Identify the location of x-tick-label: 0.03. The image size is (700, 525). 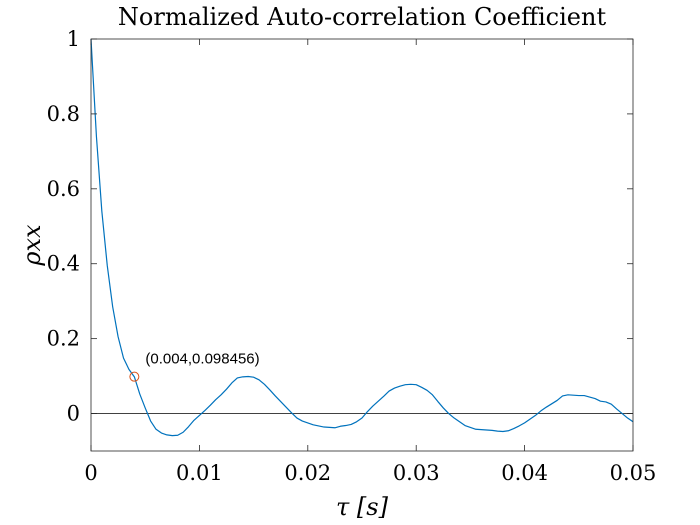
(416, 473).